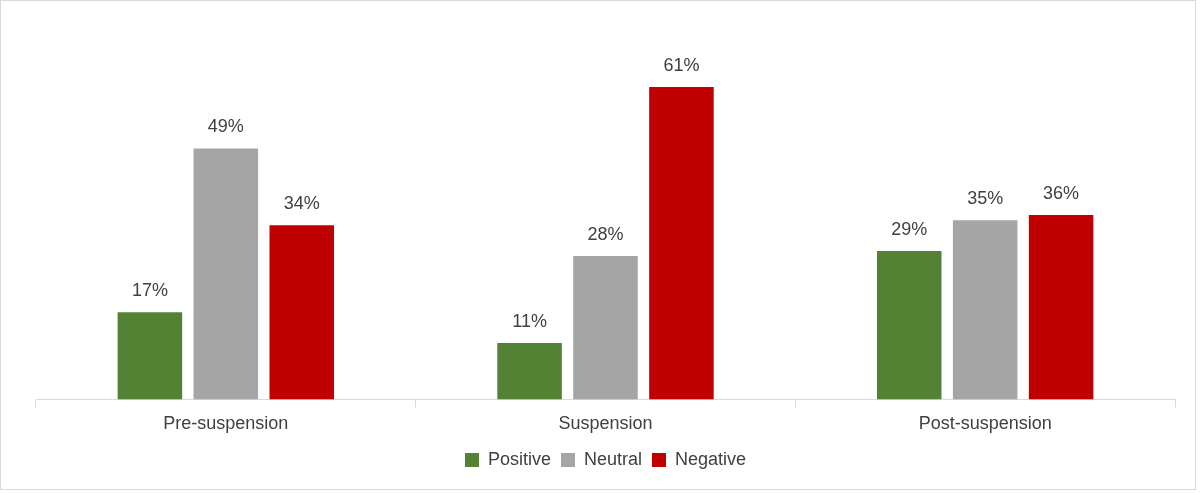  I want to click on data-label: 35%, so click(985, 198).